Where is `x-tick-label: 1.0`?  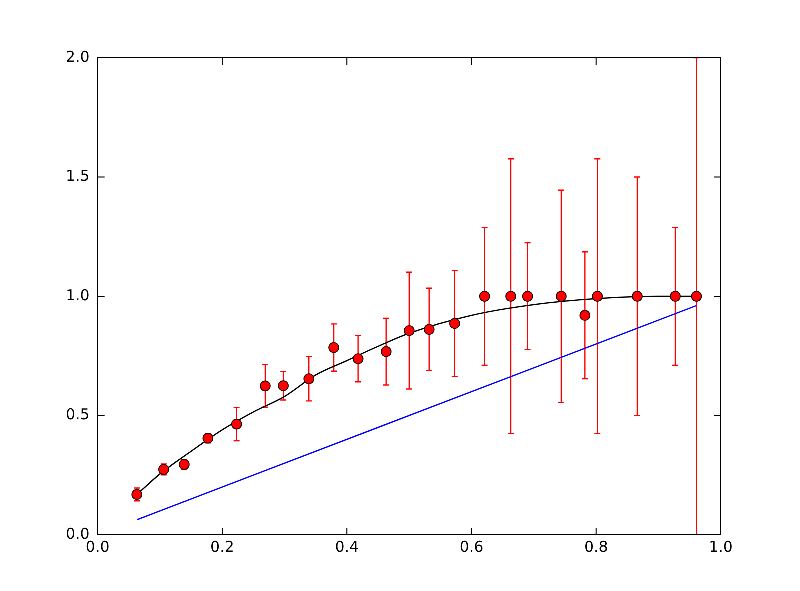 x-tick-label: 1.0 is located at coordinates (721, 547).